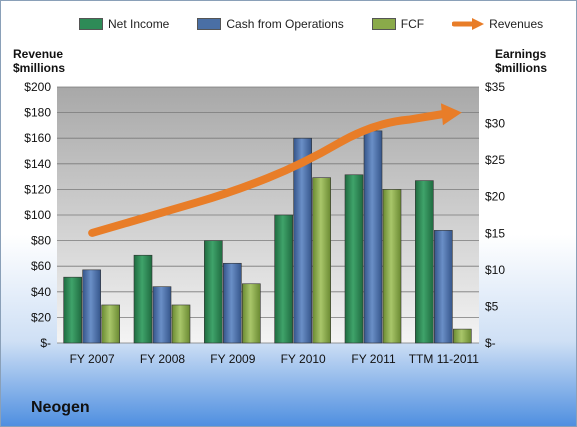 The height and width of the screenshot is (427, 577). What do you see at coordinates (37, 138) in the screenshot?
I see `left-tick-label: $160` at bounding box center [37, 138].